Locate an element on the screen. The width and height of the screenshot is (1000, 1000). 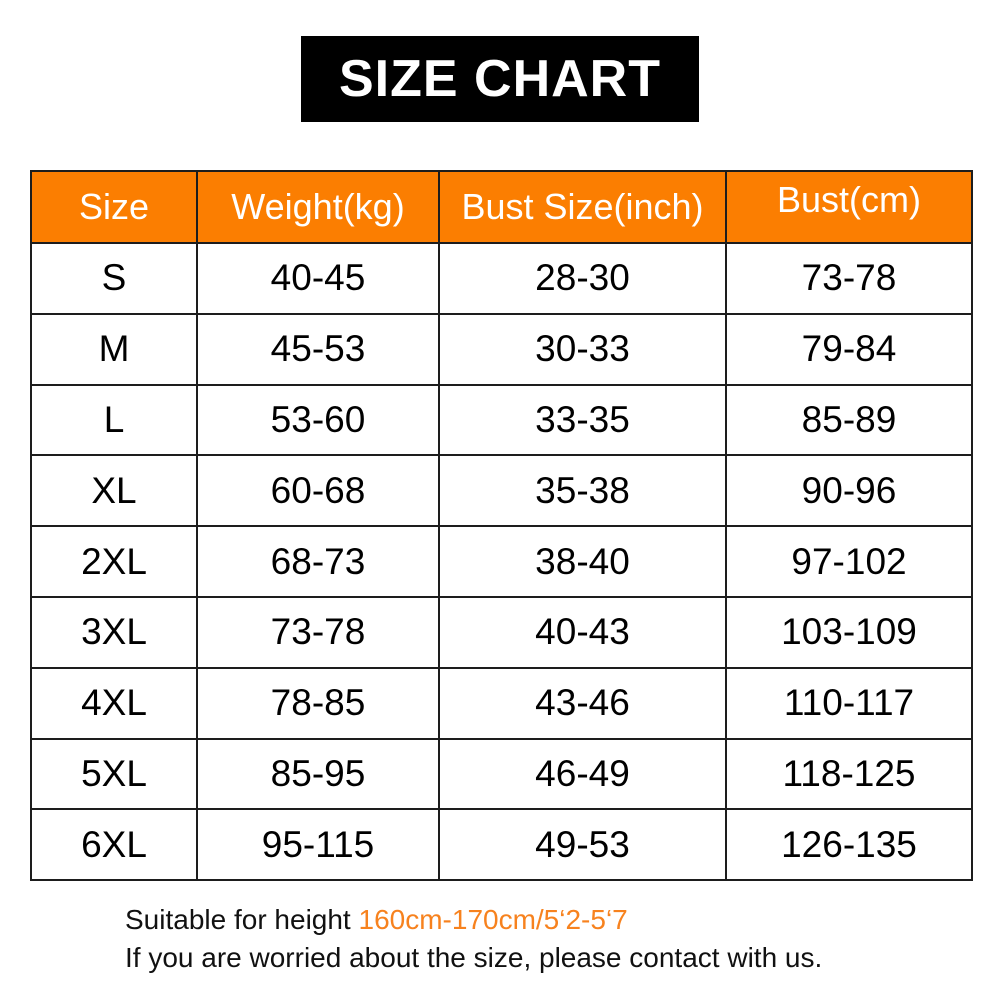
table-row-2xl: 2XL 68-73 38-40 97-102 is located at coordinates (501, 561).